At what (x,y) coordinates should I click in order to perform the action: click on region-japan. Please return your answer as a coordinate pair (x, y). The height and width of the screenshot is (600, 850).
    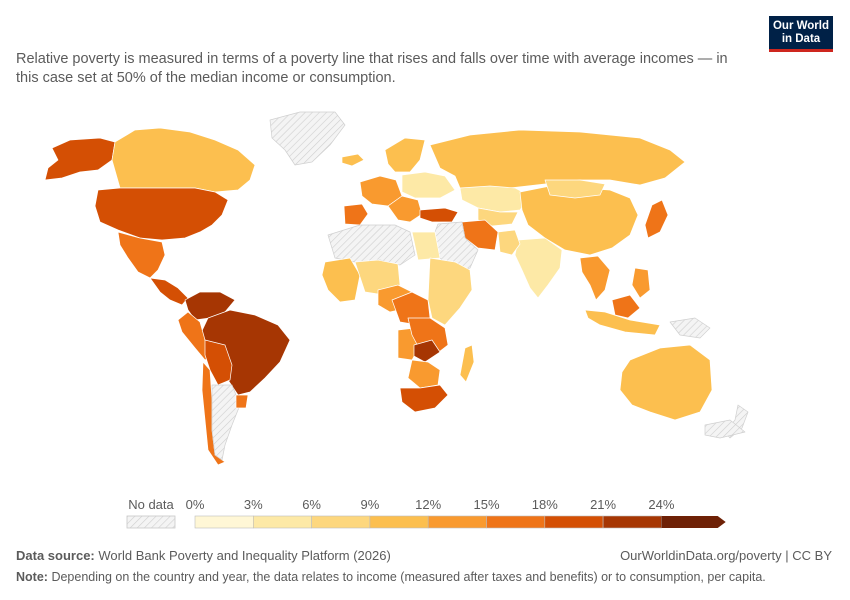
    Looking at the image, I should click on (656, 219).